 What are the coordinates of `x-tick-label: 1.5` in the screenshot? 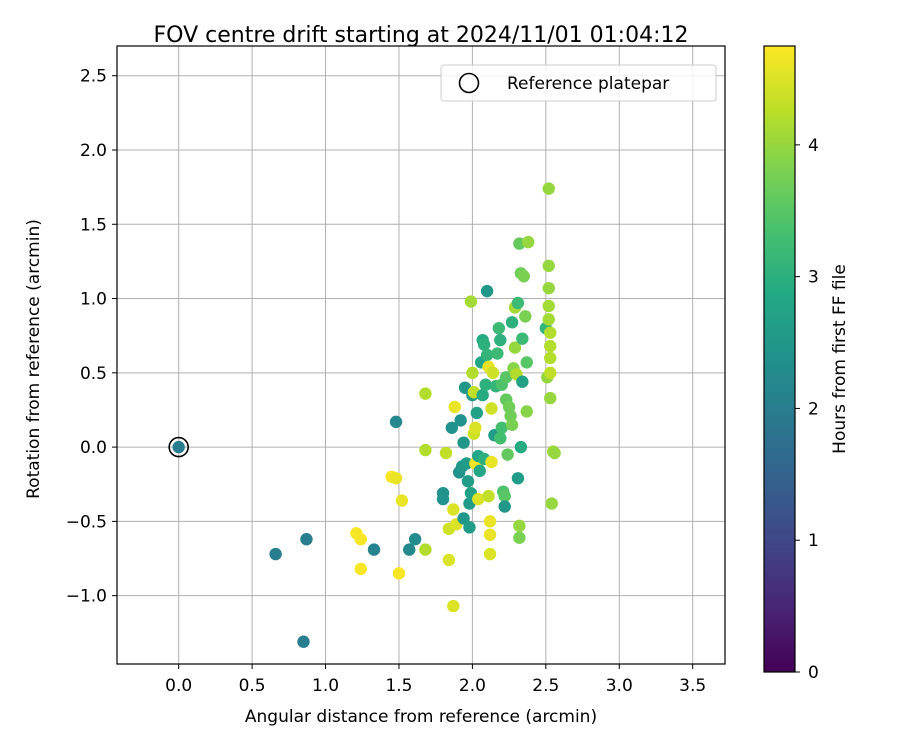 It's located at (398, 686).